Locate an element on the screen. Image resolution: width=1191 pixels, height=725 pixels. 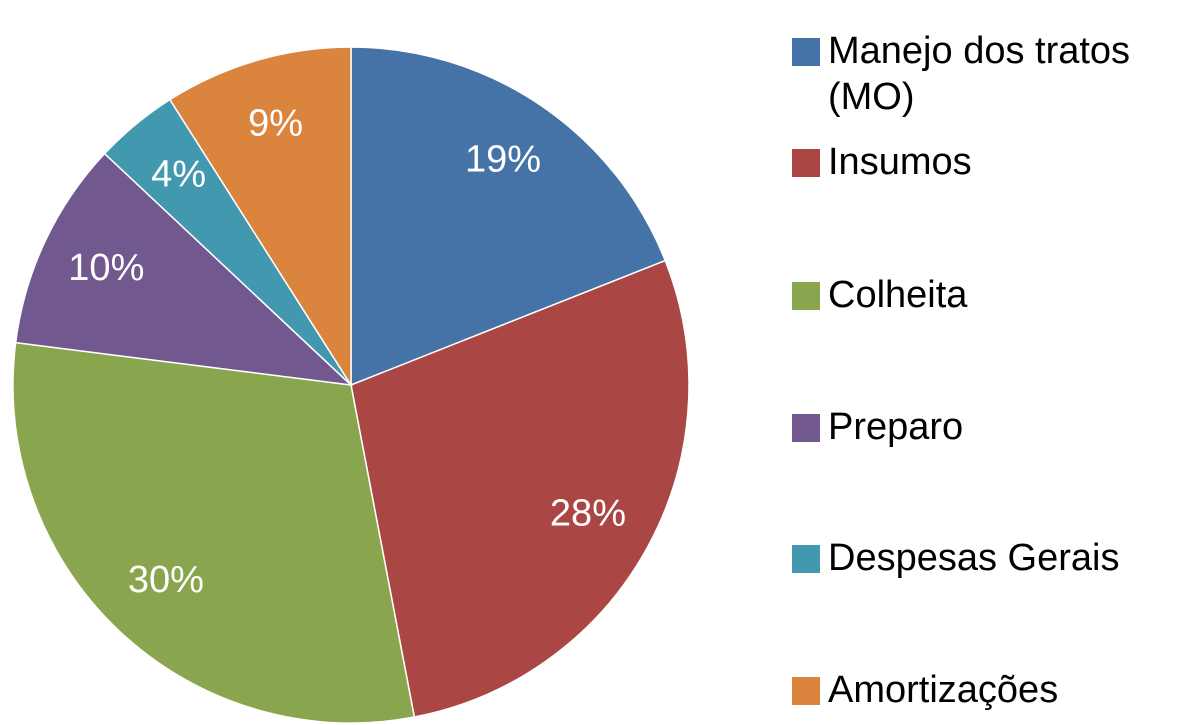
legend-item: Preparo is located at coordinates (989, 427).